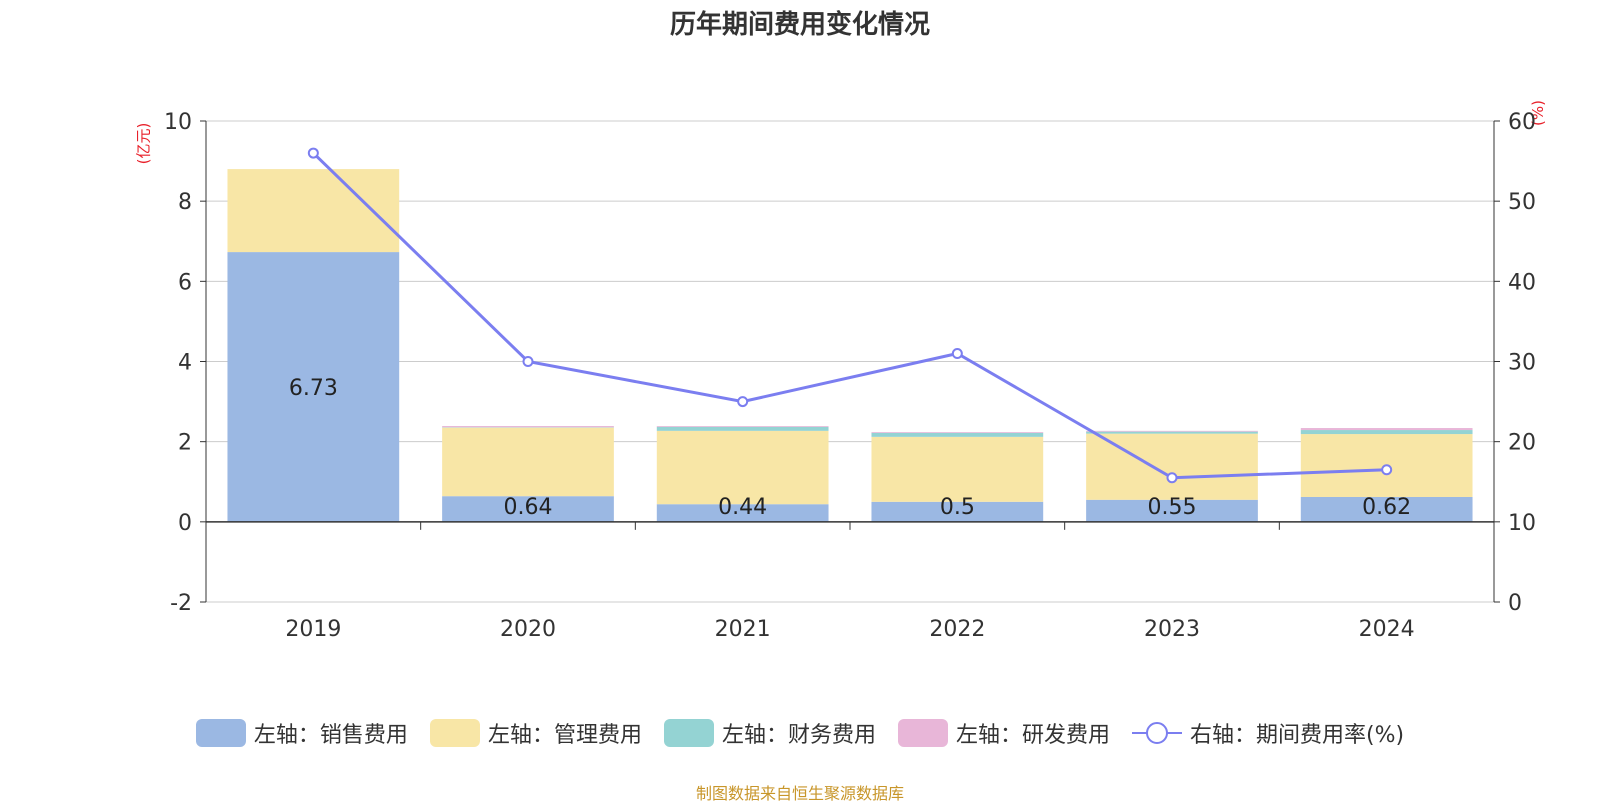 The image size is (1600, 804). I want to click on category-label: 2021, so click(743, 629).